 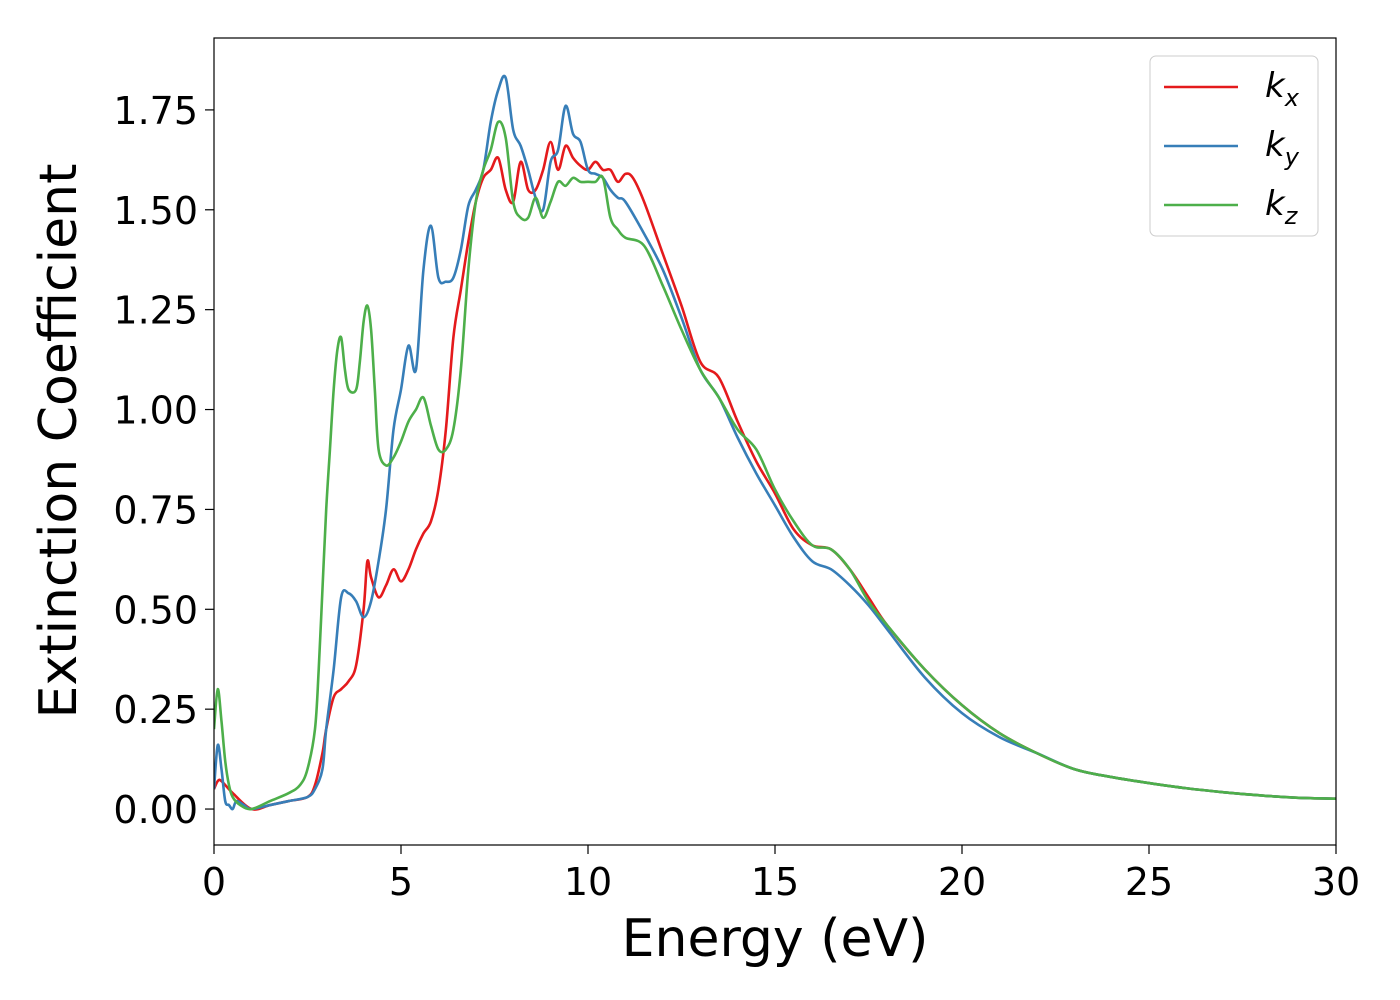 What do you see at coordinates (155, 111) in the screenshot?
I see `y-tick-label: 1.75` at bounding box center [155, 111].